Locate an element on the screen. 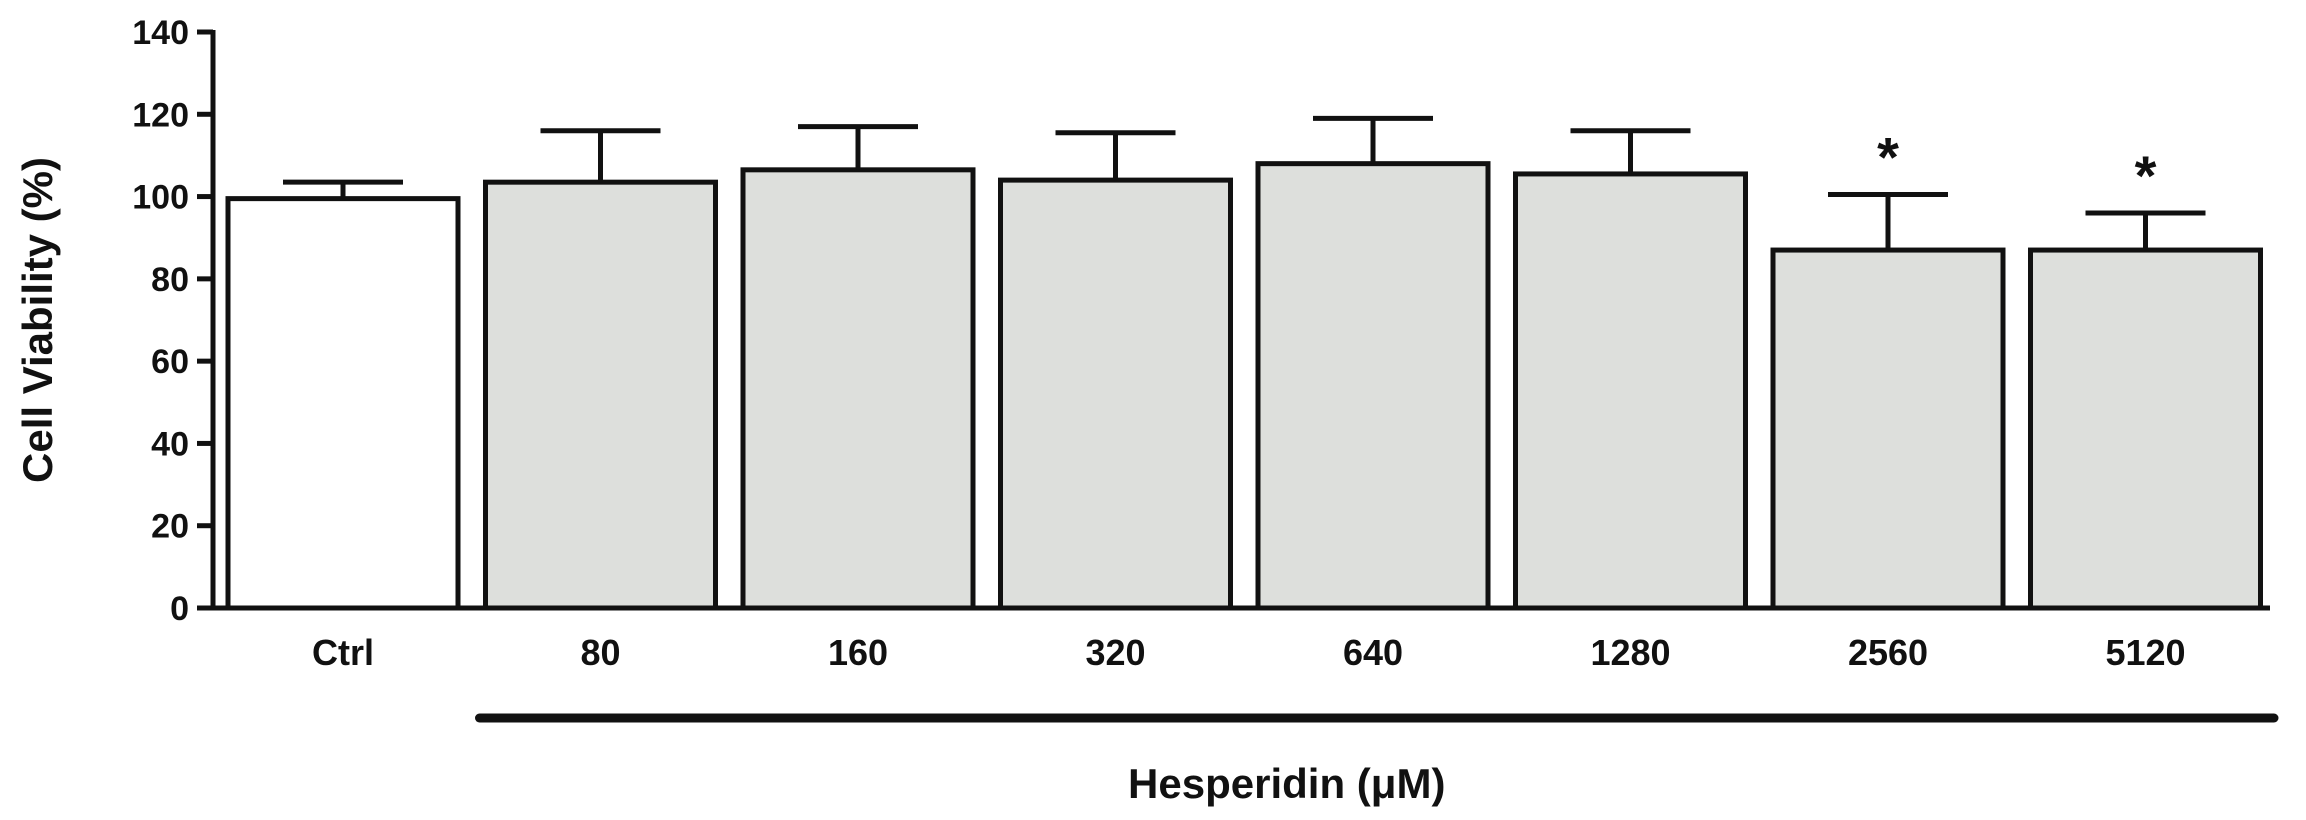 This screenshot has width=2306, height=820. y-tick-label: 100 is located at coordinates (160, 198).